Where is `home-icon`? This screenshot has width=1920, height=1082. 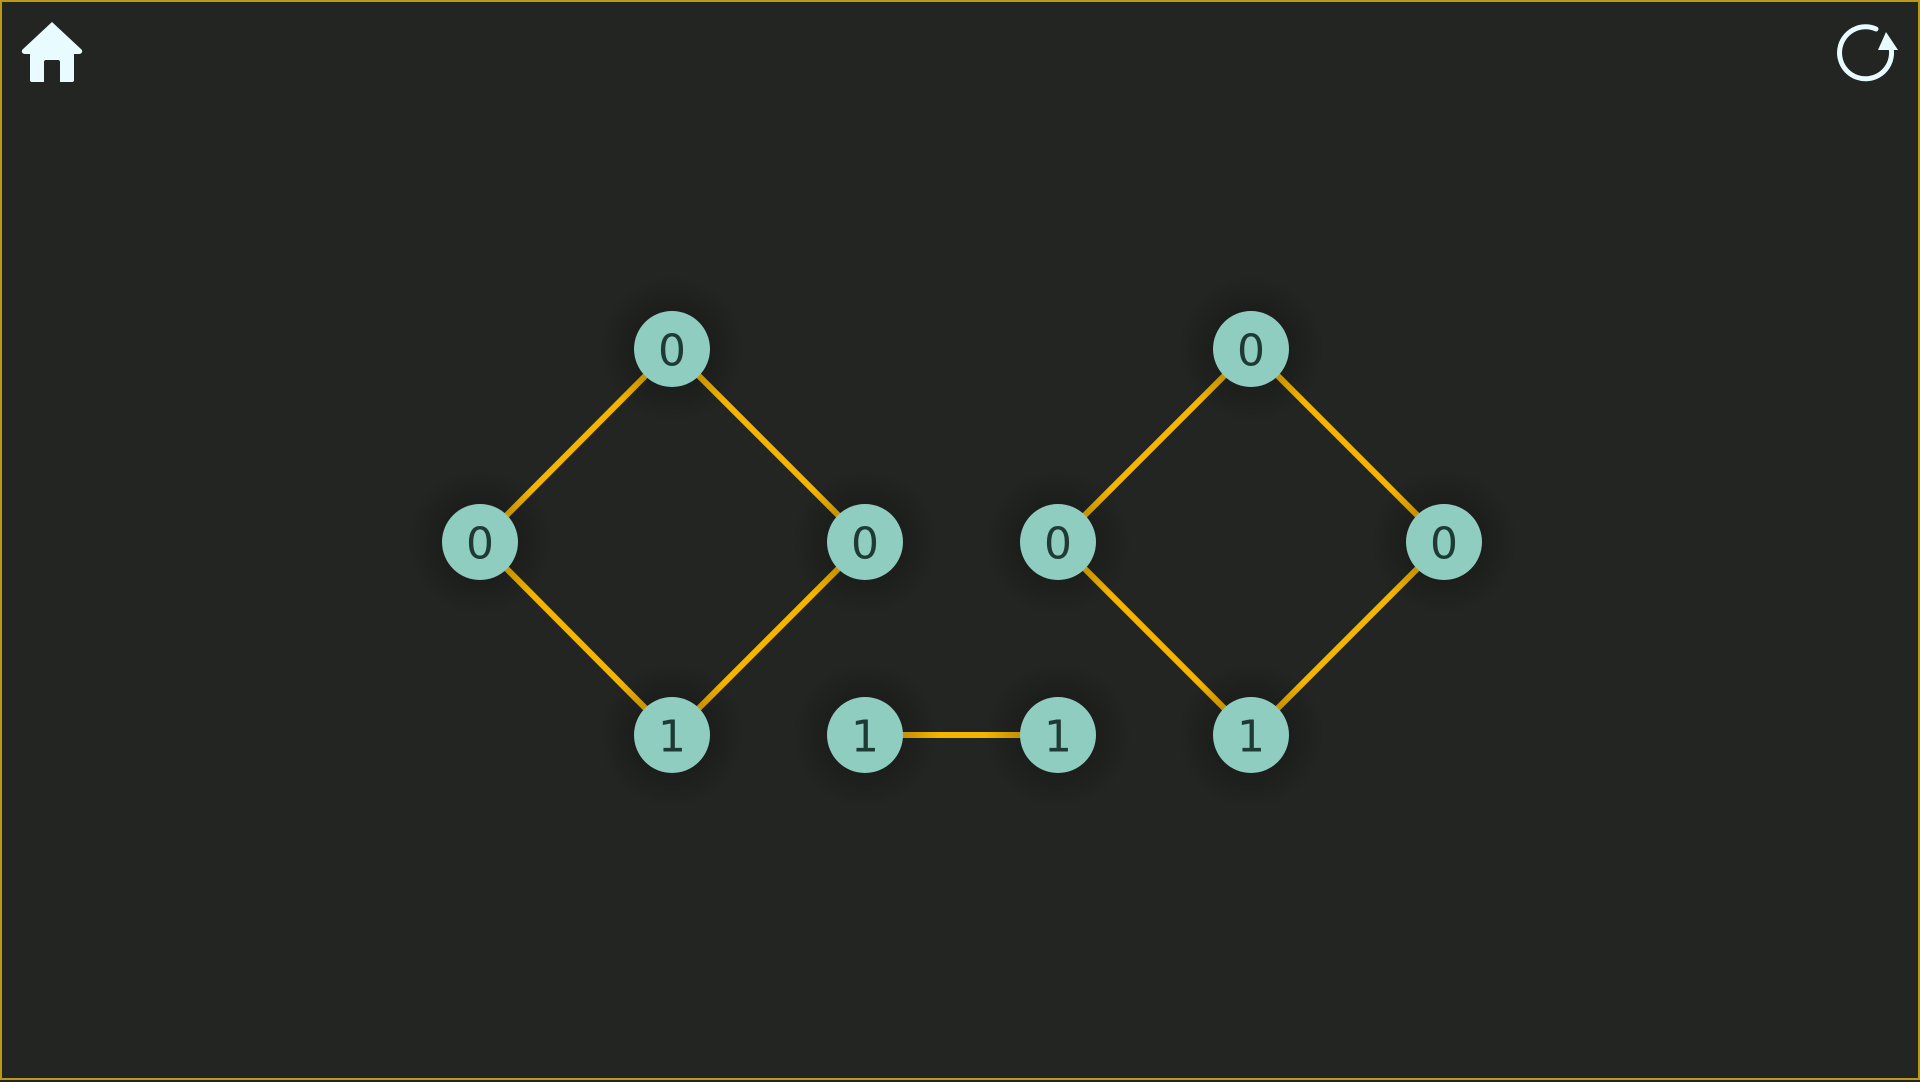 home-icon is located at coordinates (52, 52).